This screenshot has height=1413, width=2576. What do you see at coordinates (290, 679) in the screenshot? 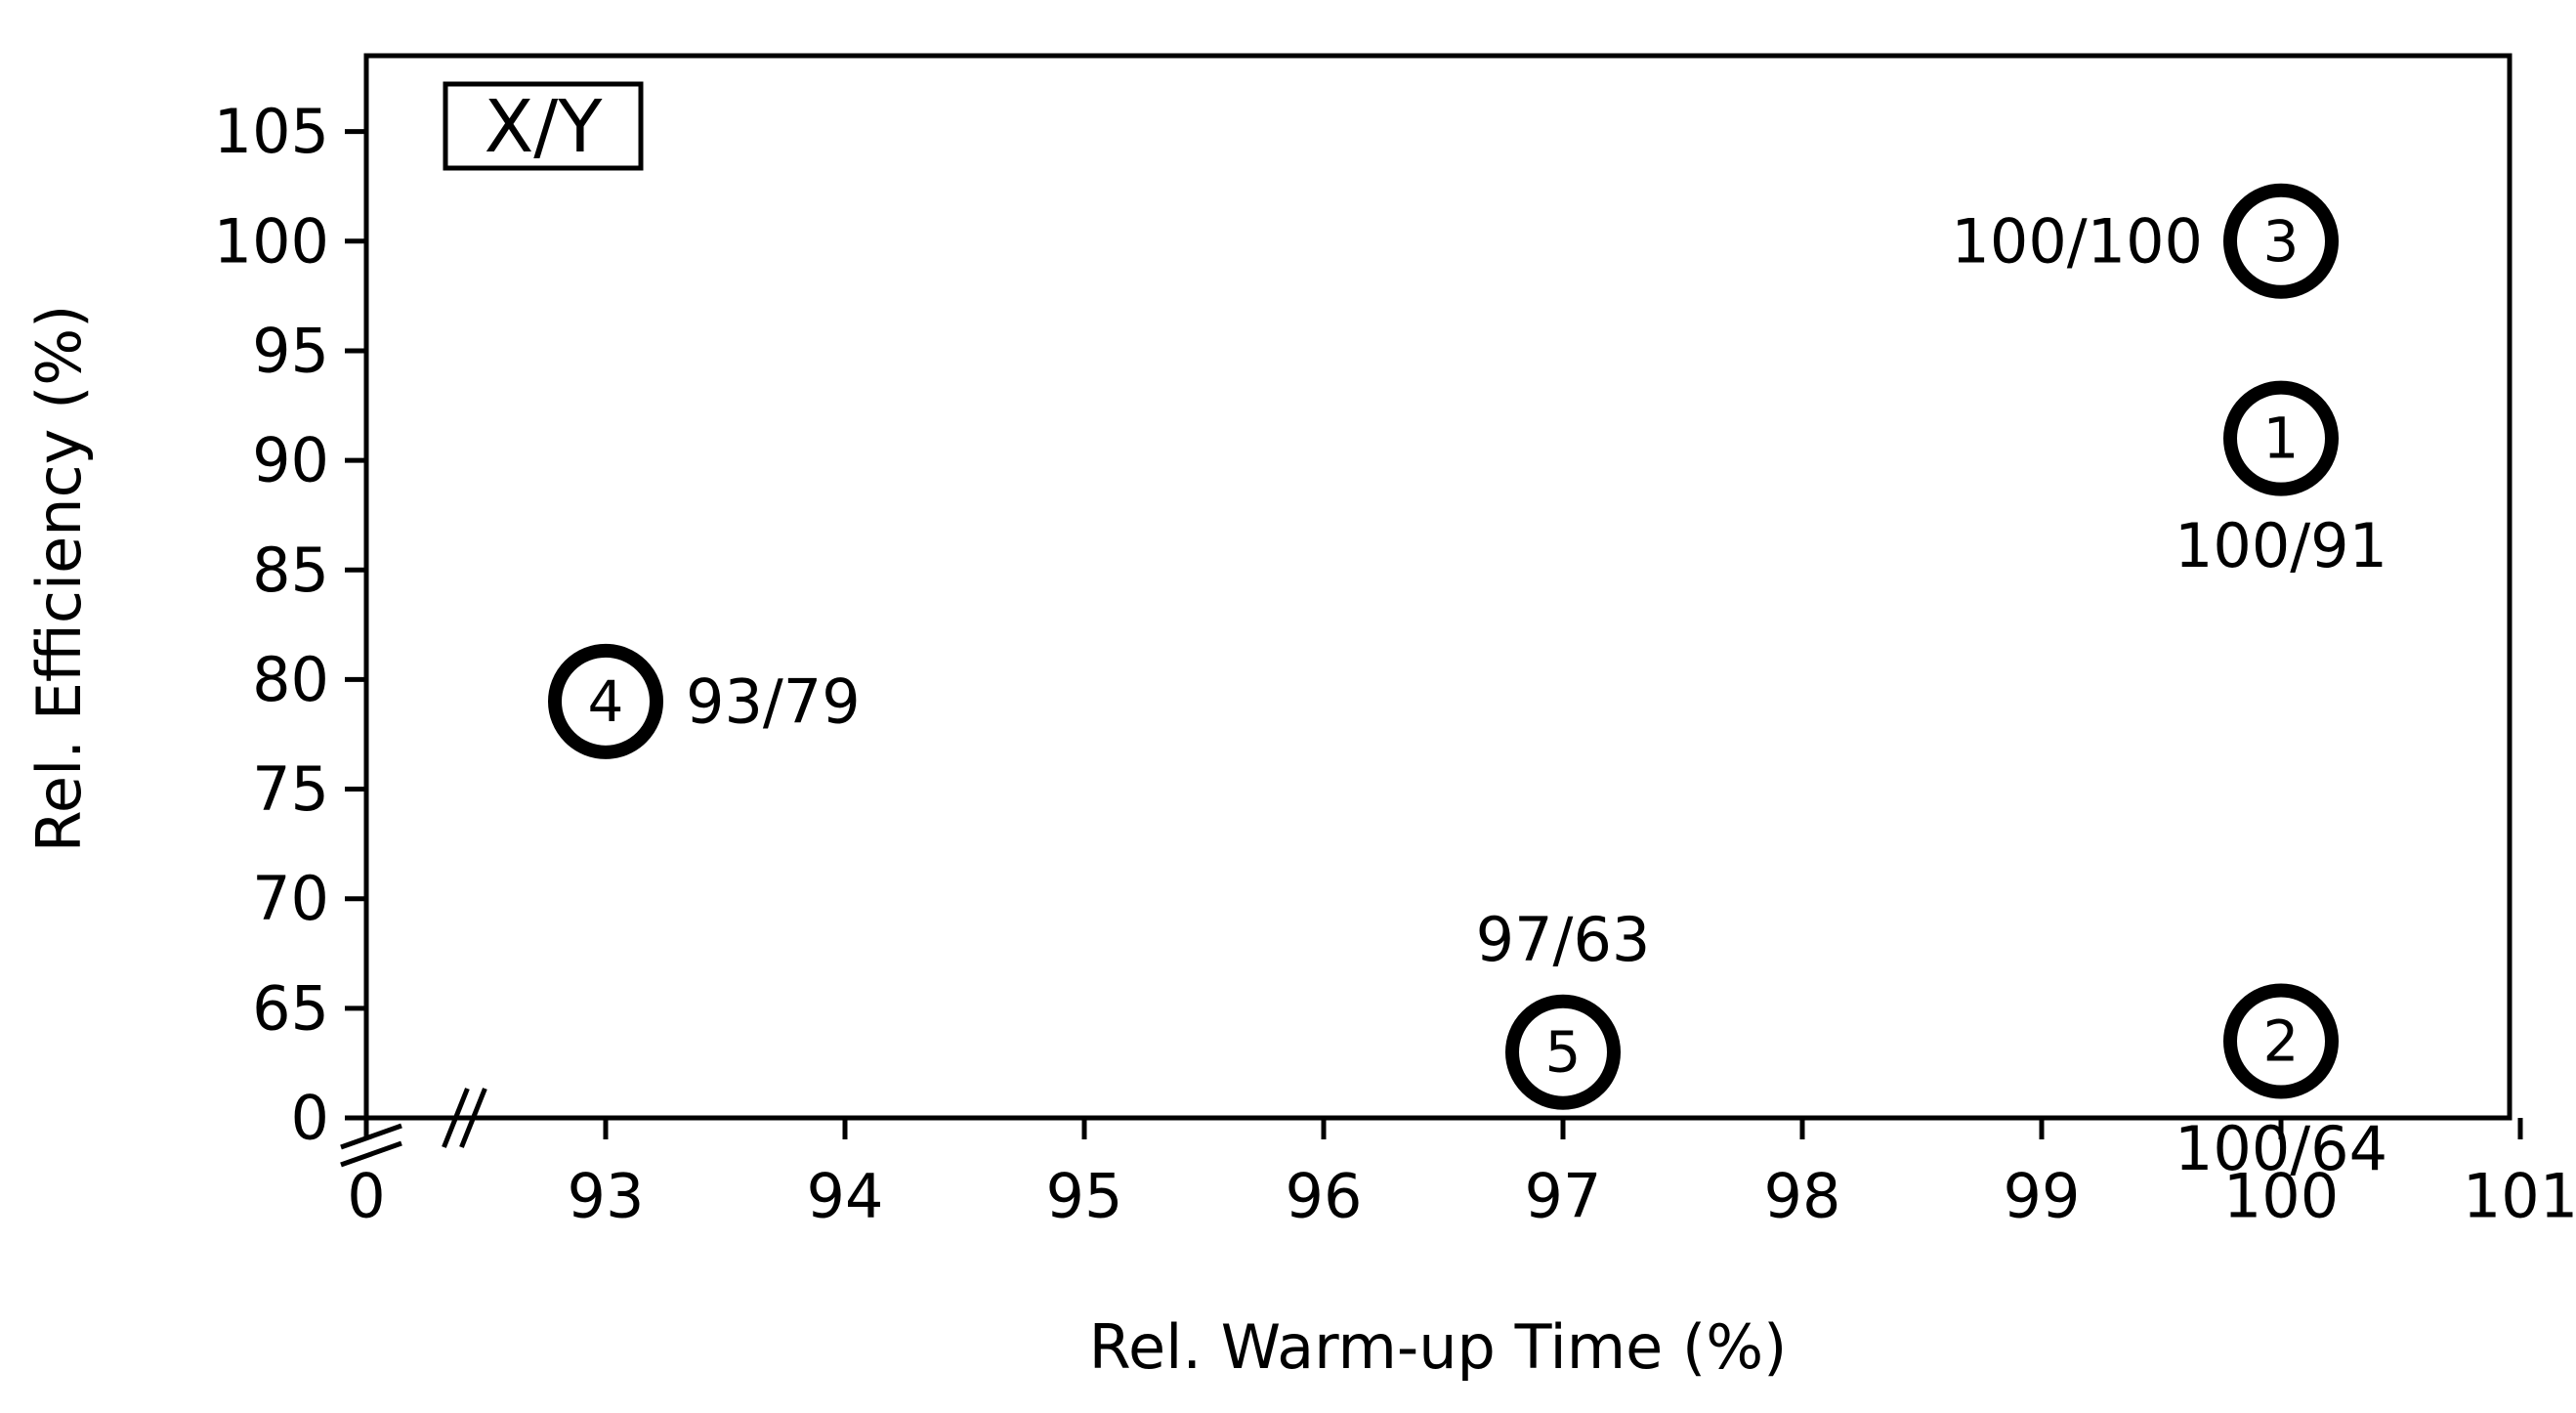
I see `y-tick-label: 80` at bounding box center [290, 679].